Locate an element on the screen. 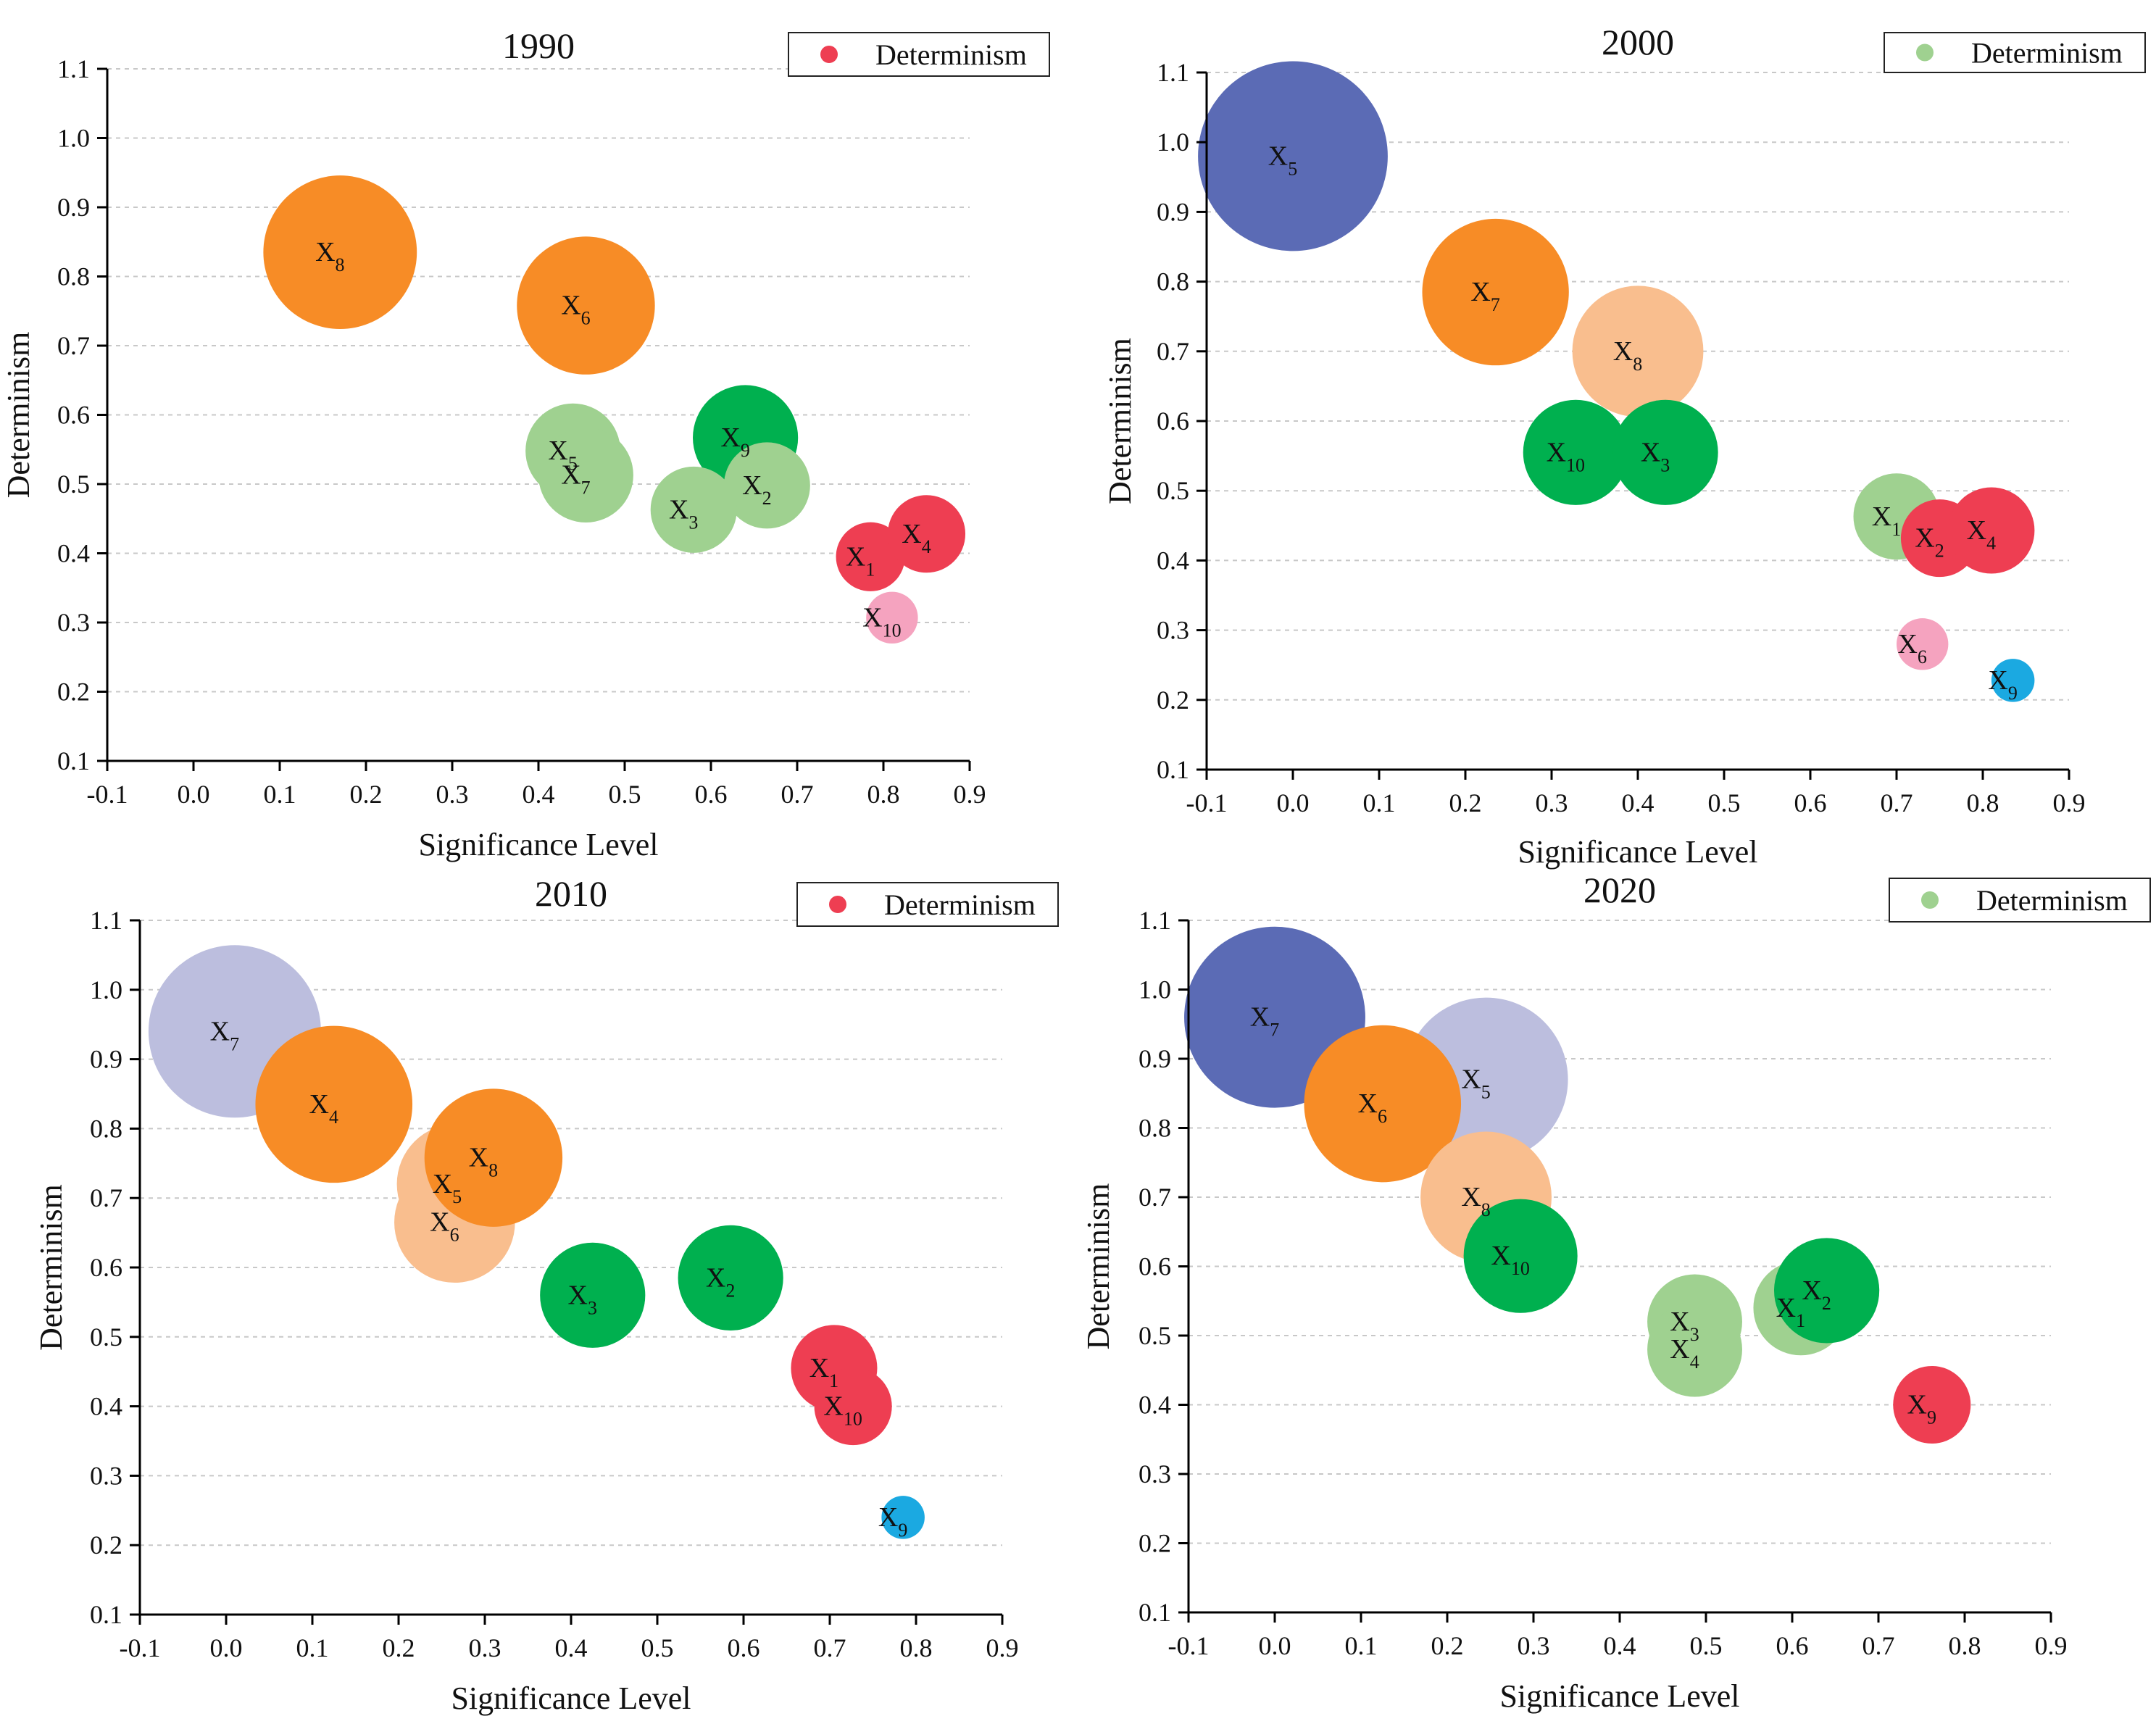 The width and height of the screenshot is (2156, 1724). x-tick-label: 0.9 is located at coordinates (2051, 1646).